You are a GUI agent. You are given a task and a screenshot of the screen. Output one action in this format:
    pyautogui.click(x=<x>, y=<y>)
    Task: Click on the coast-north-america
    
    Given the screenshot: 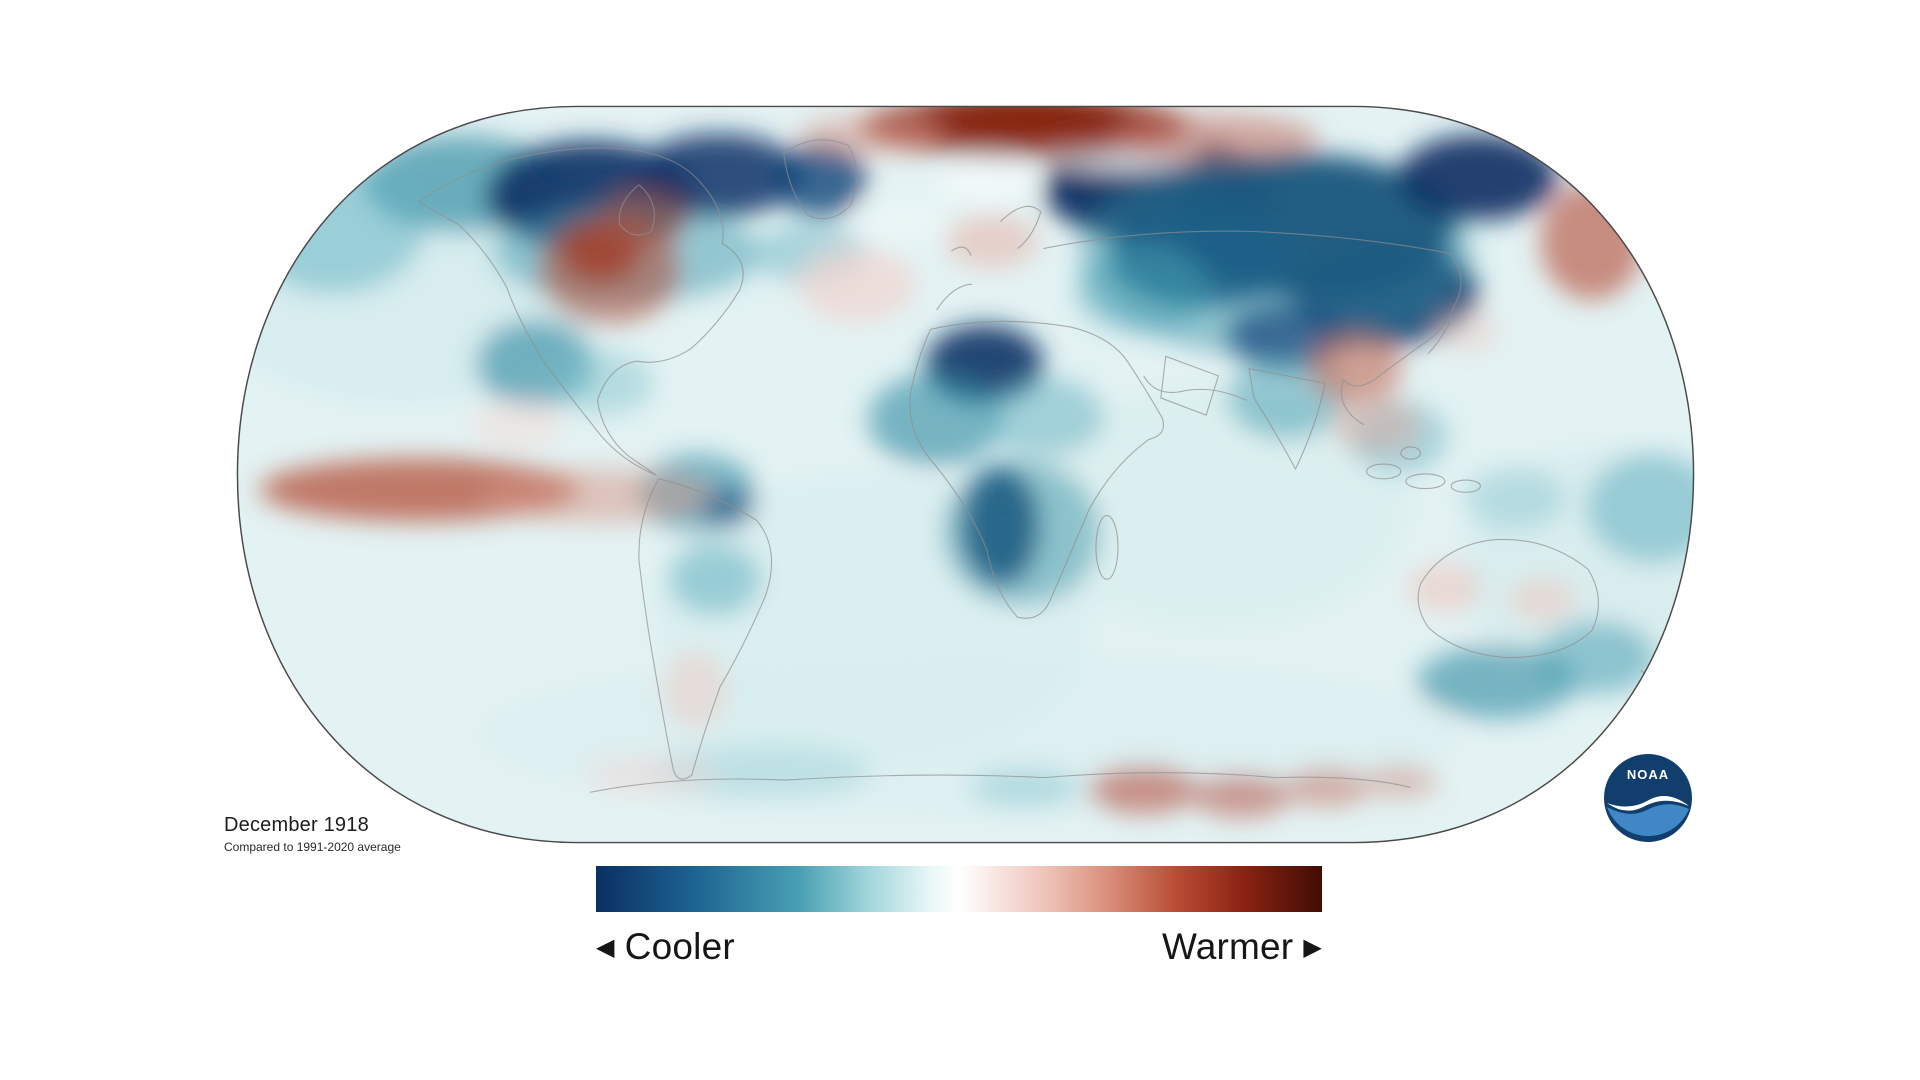 What is the action you would take?
    pyautogui.click(x=580, y=311)
    